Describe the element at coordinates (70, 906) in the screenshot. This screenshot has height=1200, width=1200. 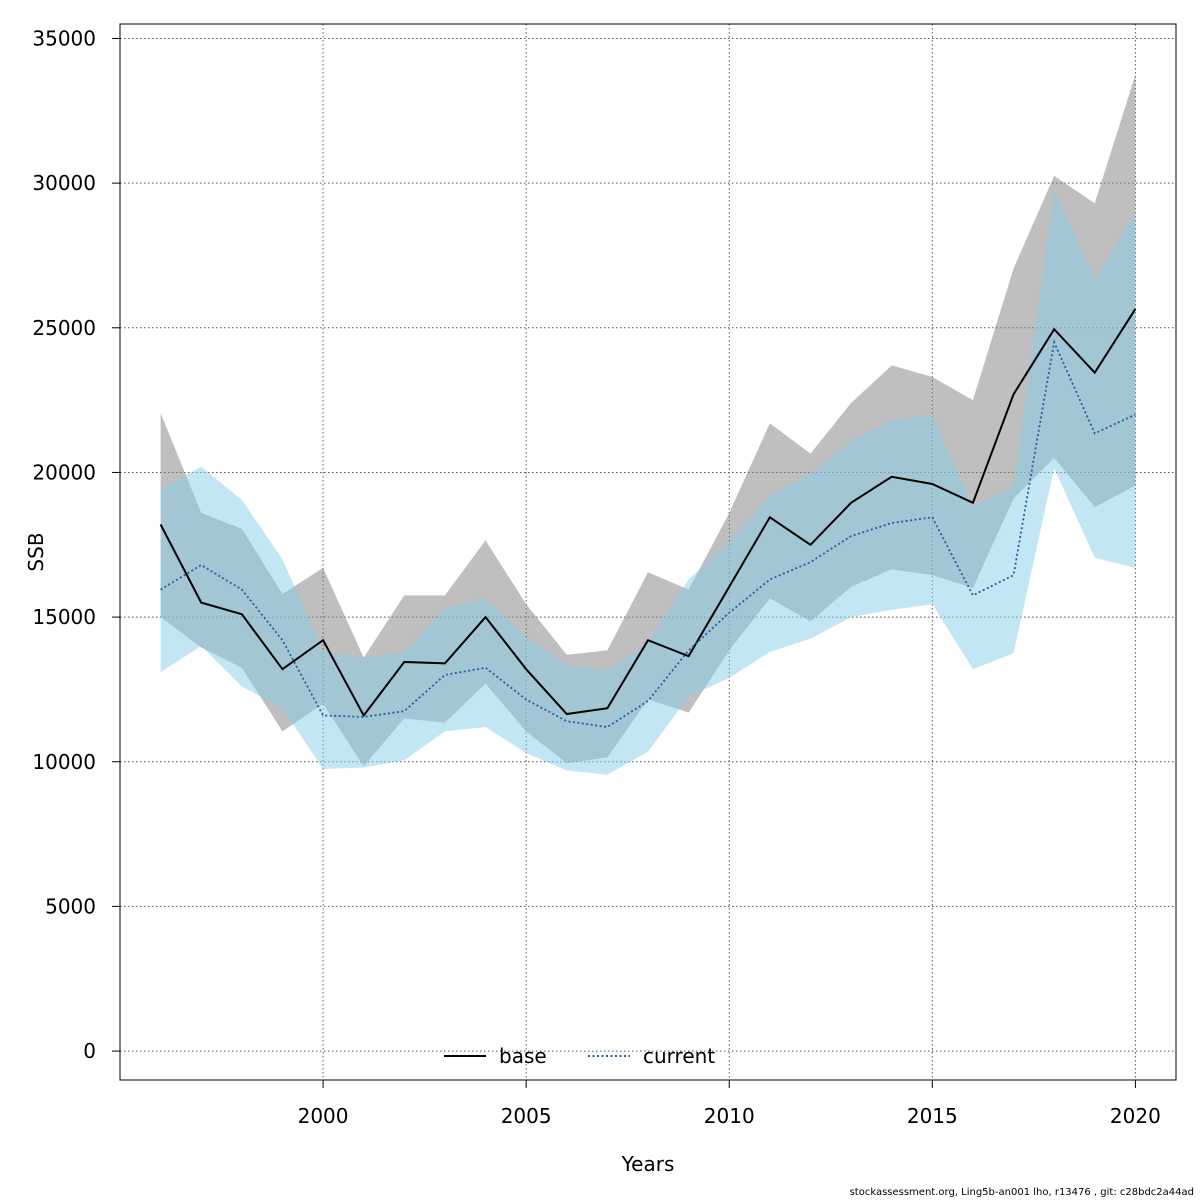
I see `y-tick-label: 5000` at that location.